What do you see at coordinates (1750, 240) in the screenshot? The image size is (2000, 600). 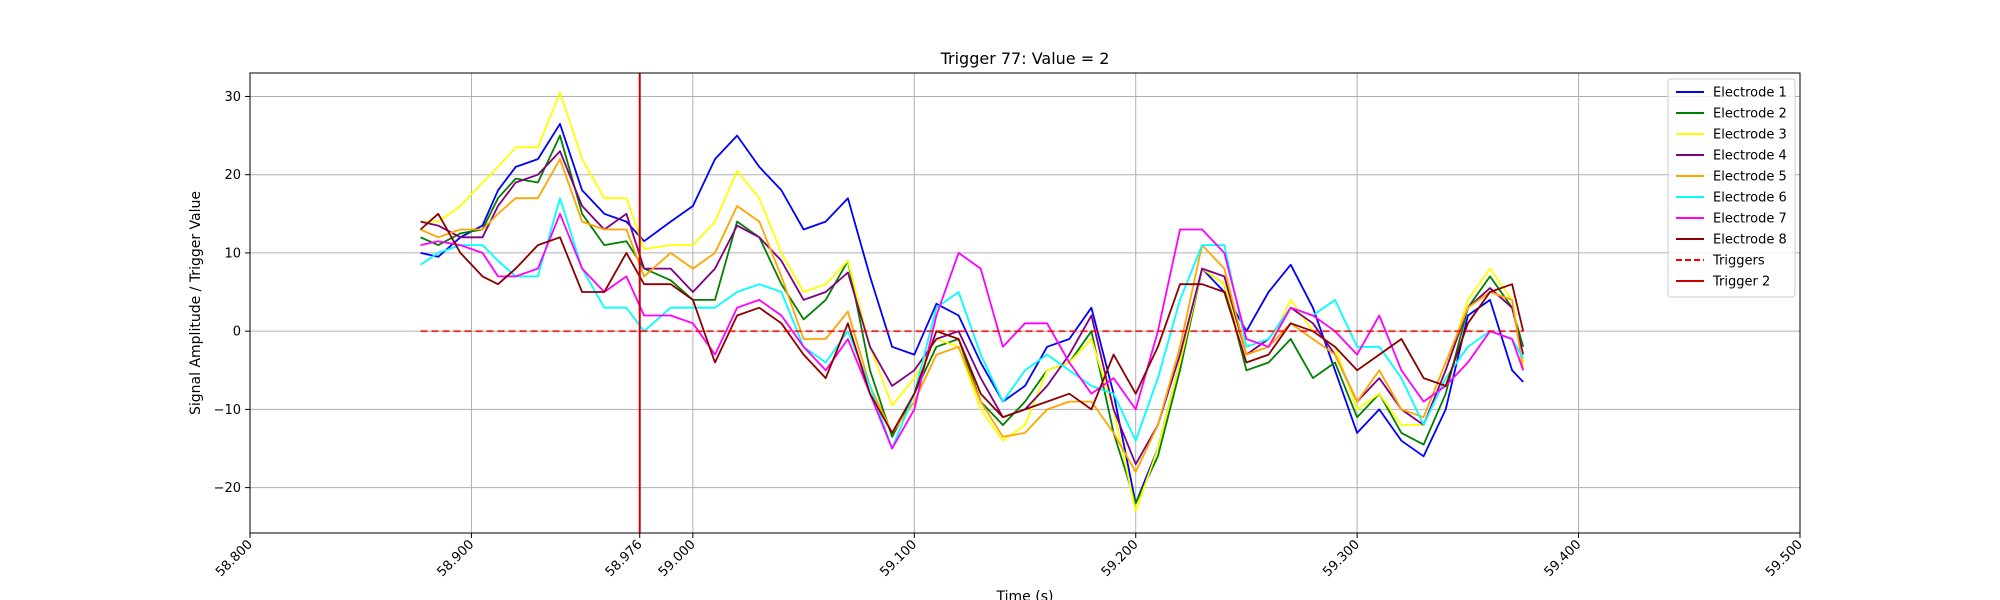 I see `legend-label: Electrode 8` at bounding box center [1750, 240].